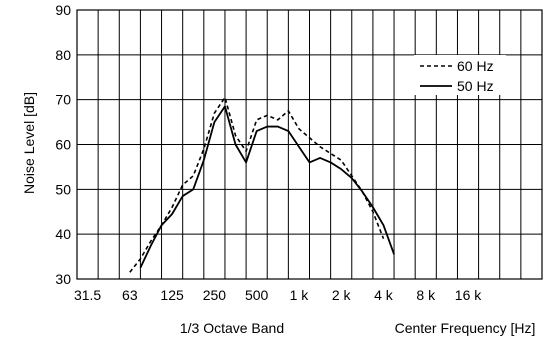  Describe the element at coordinates (63, 55) in the screenshot. I see `y-tick-label: 80` at that location.